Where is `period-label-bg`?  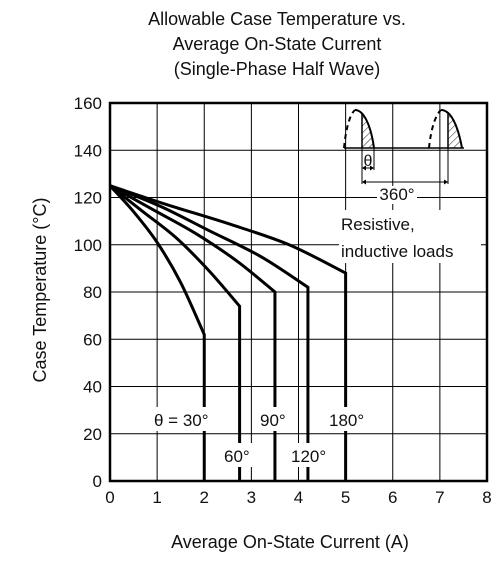 period-label-bg is located at coordinates (397, 195).